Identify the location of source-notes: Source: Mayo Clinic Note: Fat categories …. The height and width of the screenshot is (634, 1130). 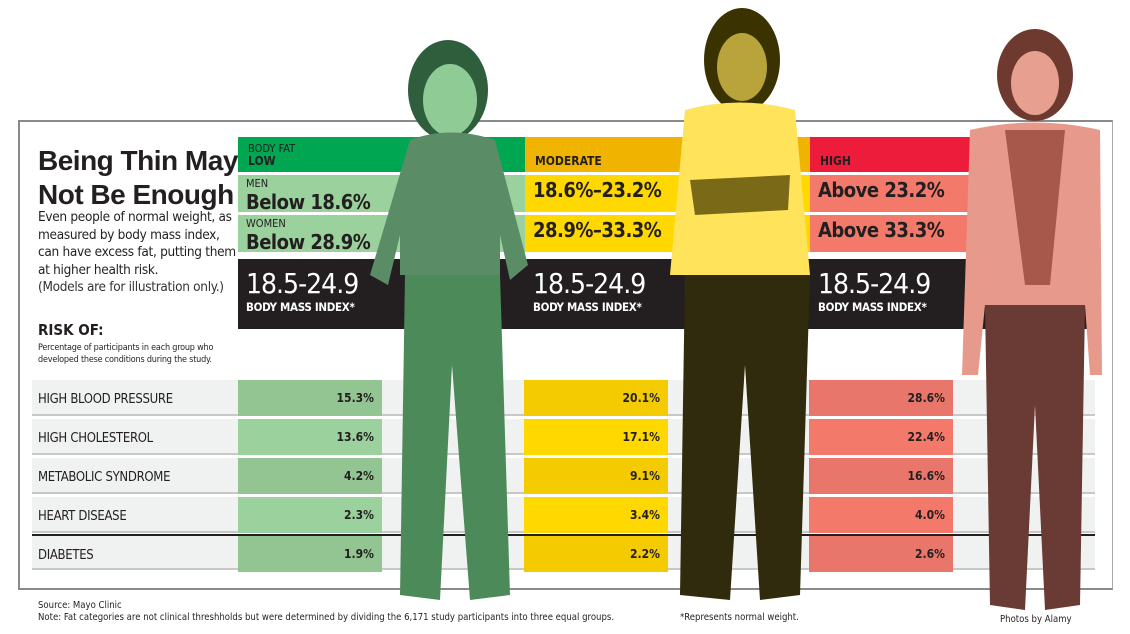
(326, 612).